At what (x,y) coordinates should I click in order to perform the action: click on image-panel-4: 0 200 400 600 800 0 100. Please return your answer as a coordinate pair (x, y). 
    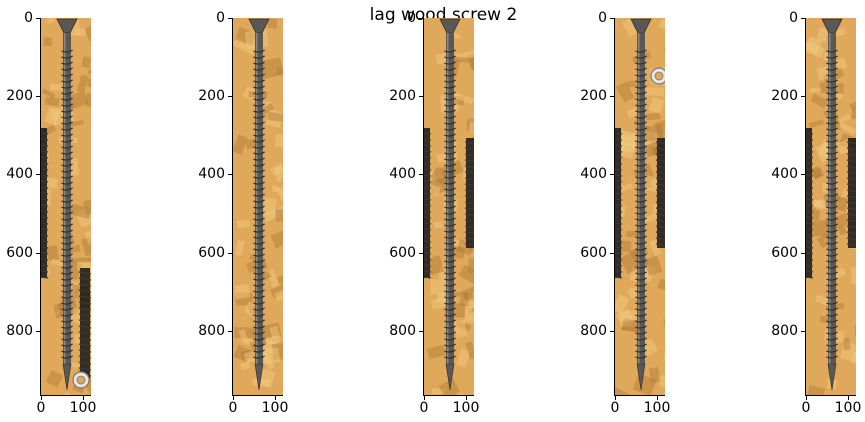
    Looking at the image, I should click on (640, 206).